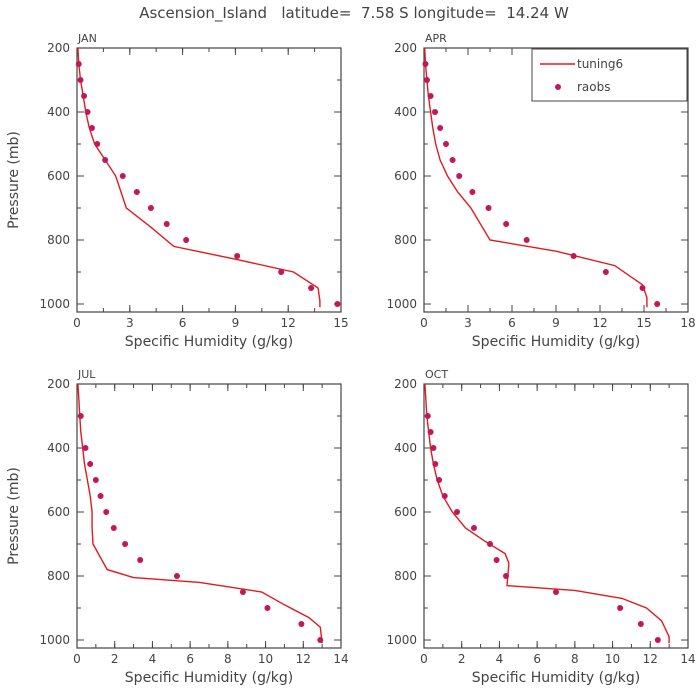 This screenshot has width=700, height=700. What do you see at coordinates (600, 64) in the screenshot?
I see `legend-label-model: tuning6` at bounding box center [600, 64].